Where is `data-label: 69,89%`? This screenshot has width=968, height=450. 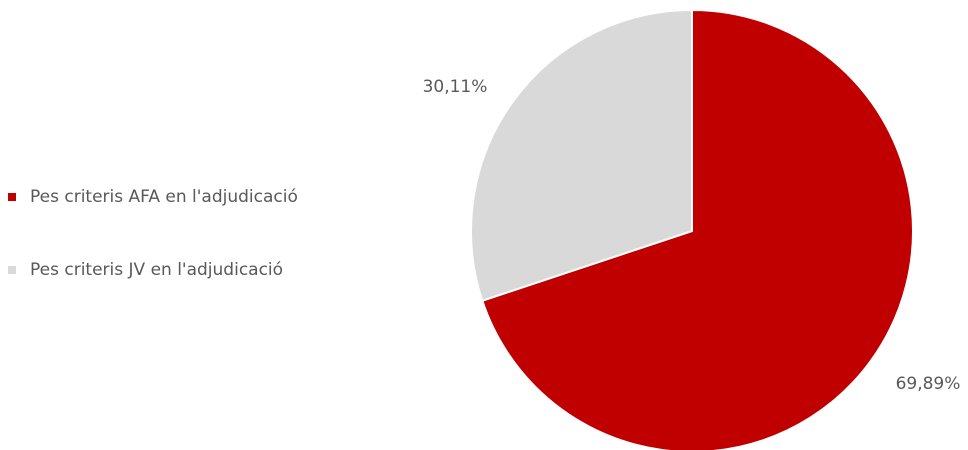
data-label: 69,89% is located at coordinates (928, 384).